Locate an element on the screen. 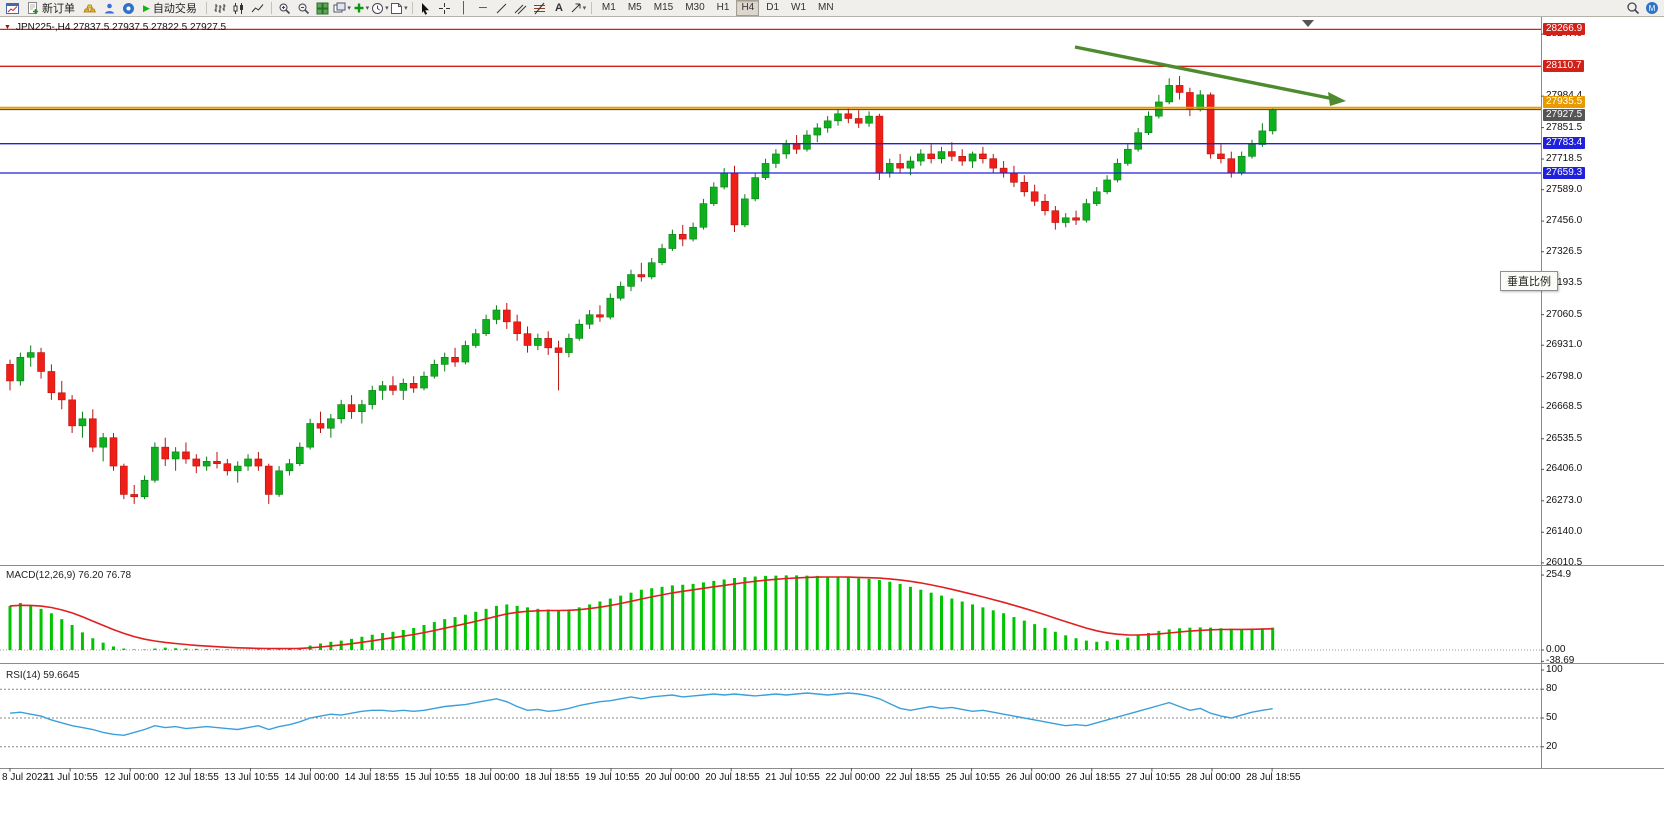  candlestick-chart-icon is located at coordinates (239, 8).